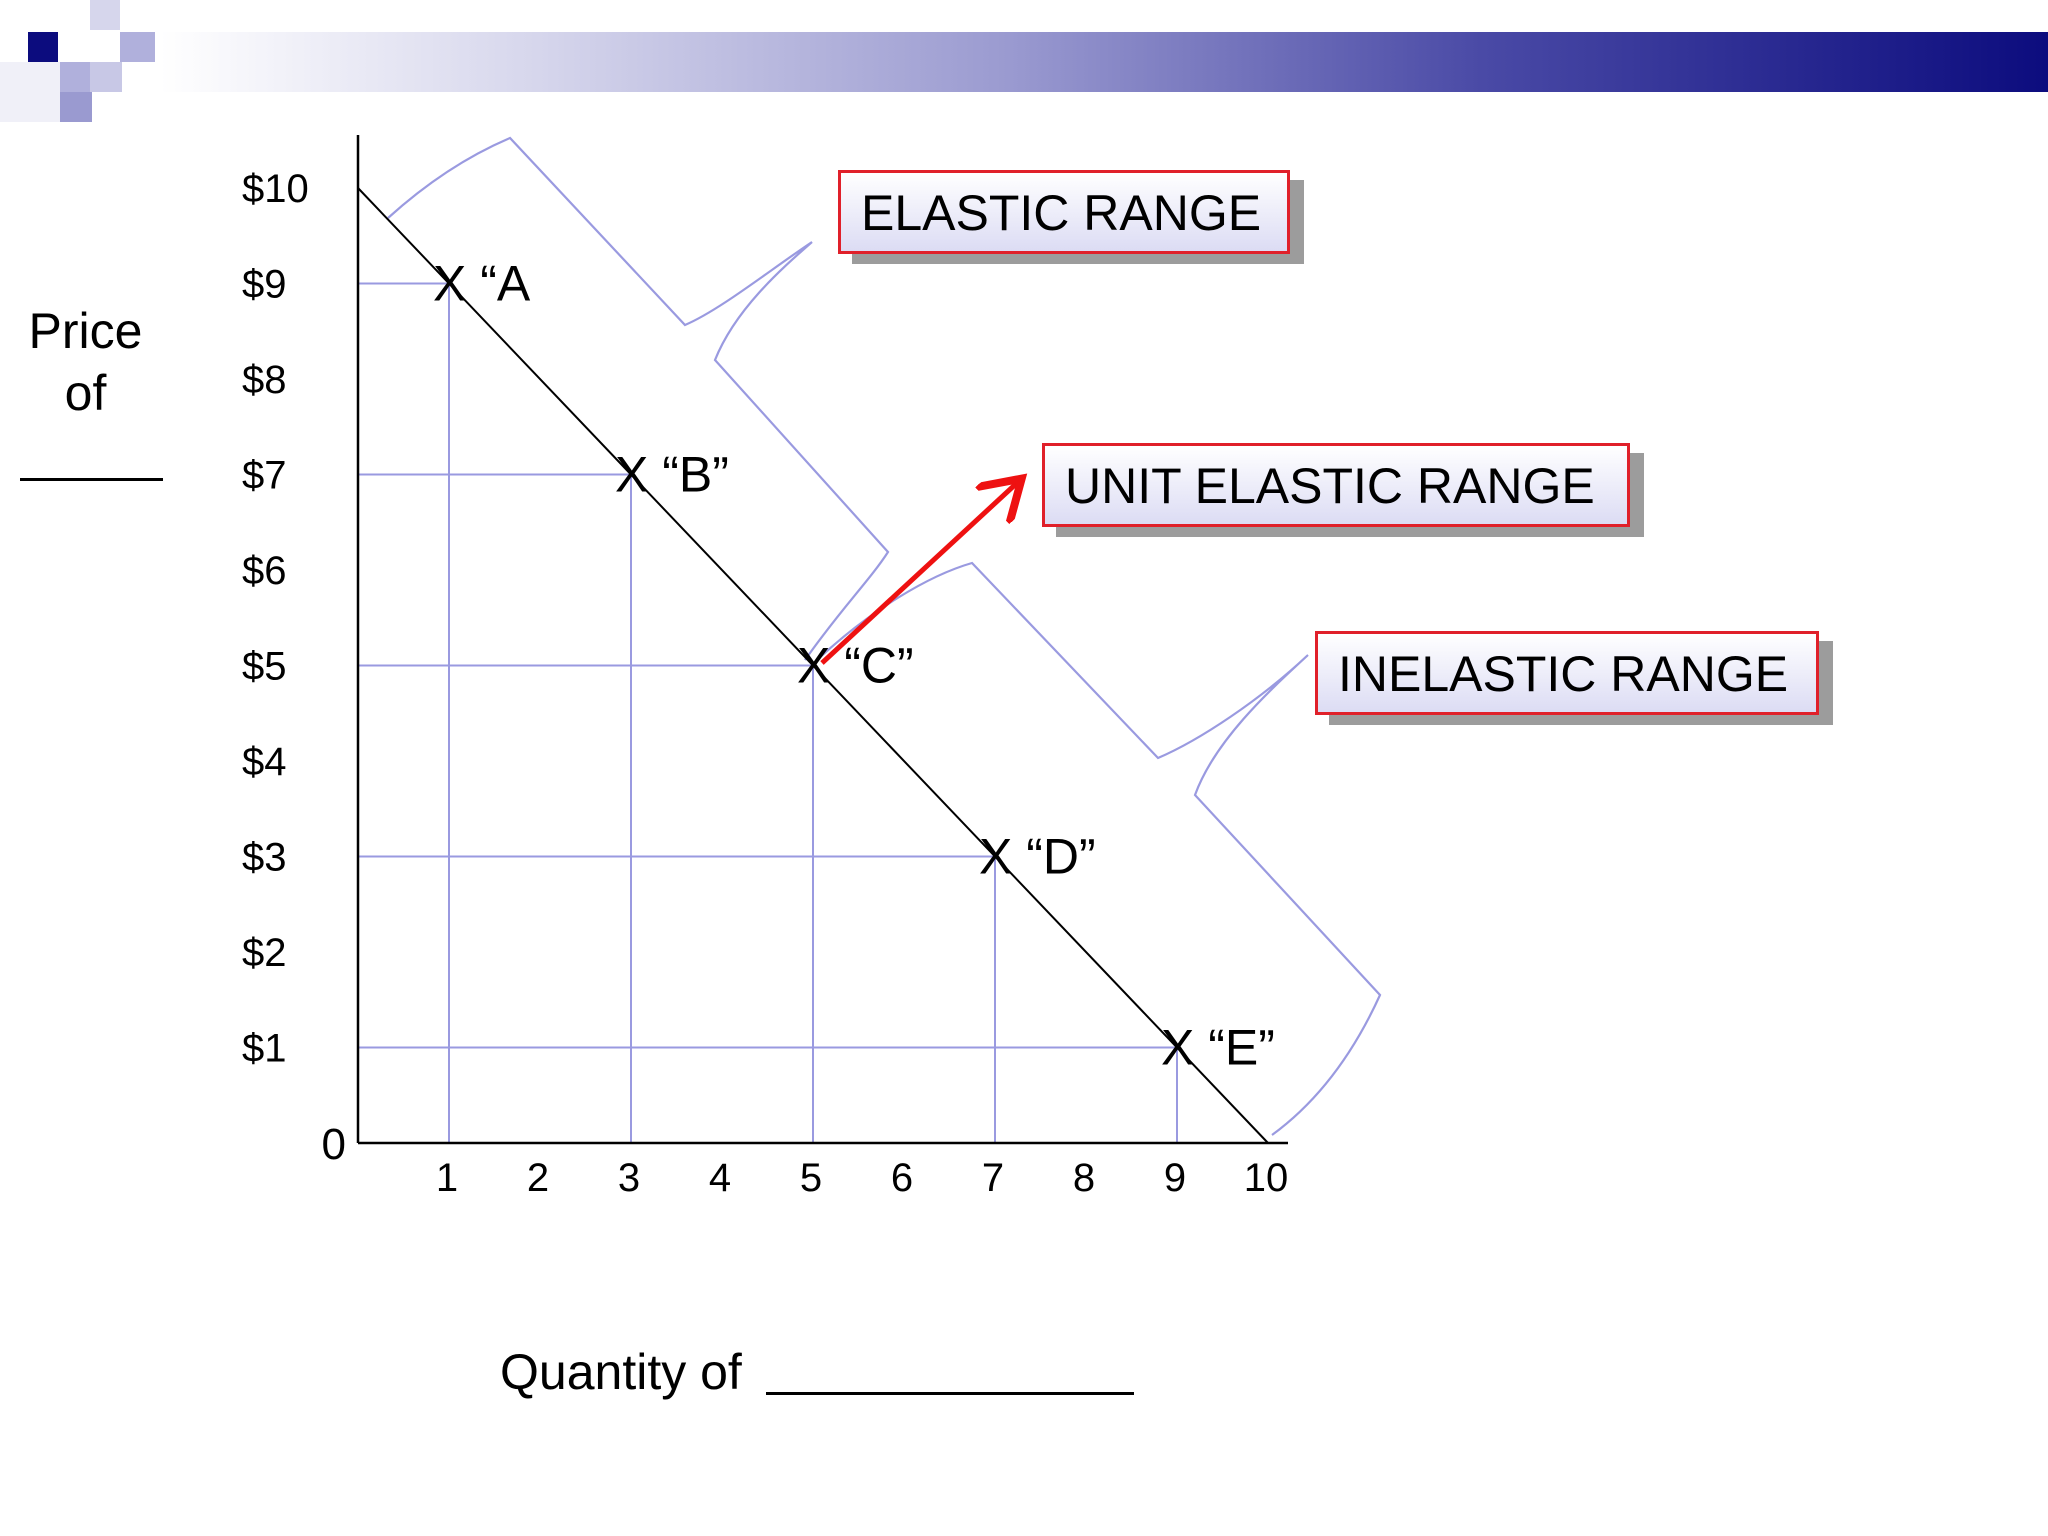  What do you see at coordinates (264, 476) in the screenshot?
I see `y-tick-label: $7` at bounding box center [264, 476].